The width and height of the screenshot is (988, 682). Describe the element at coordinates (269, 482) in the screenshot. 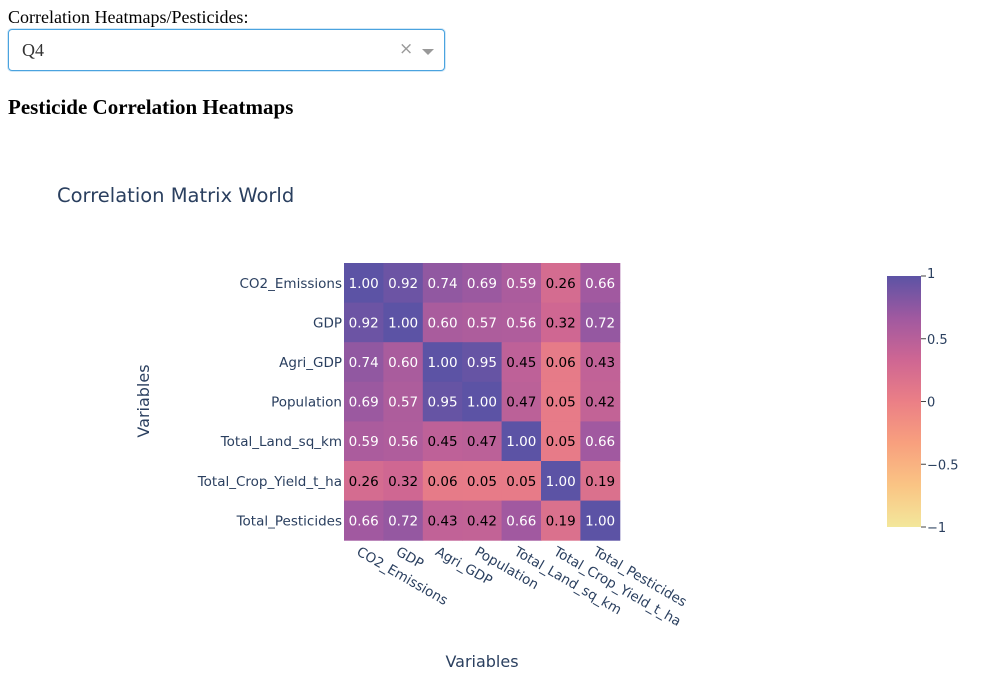

I see `y-tick-label: Total_Crop_Yield_t_ha` at that location.